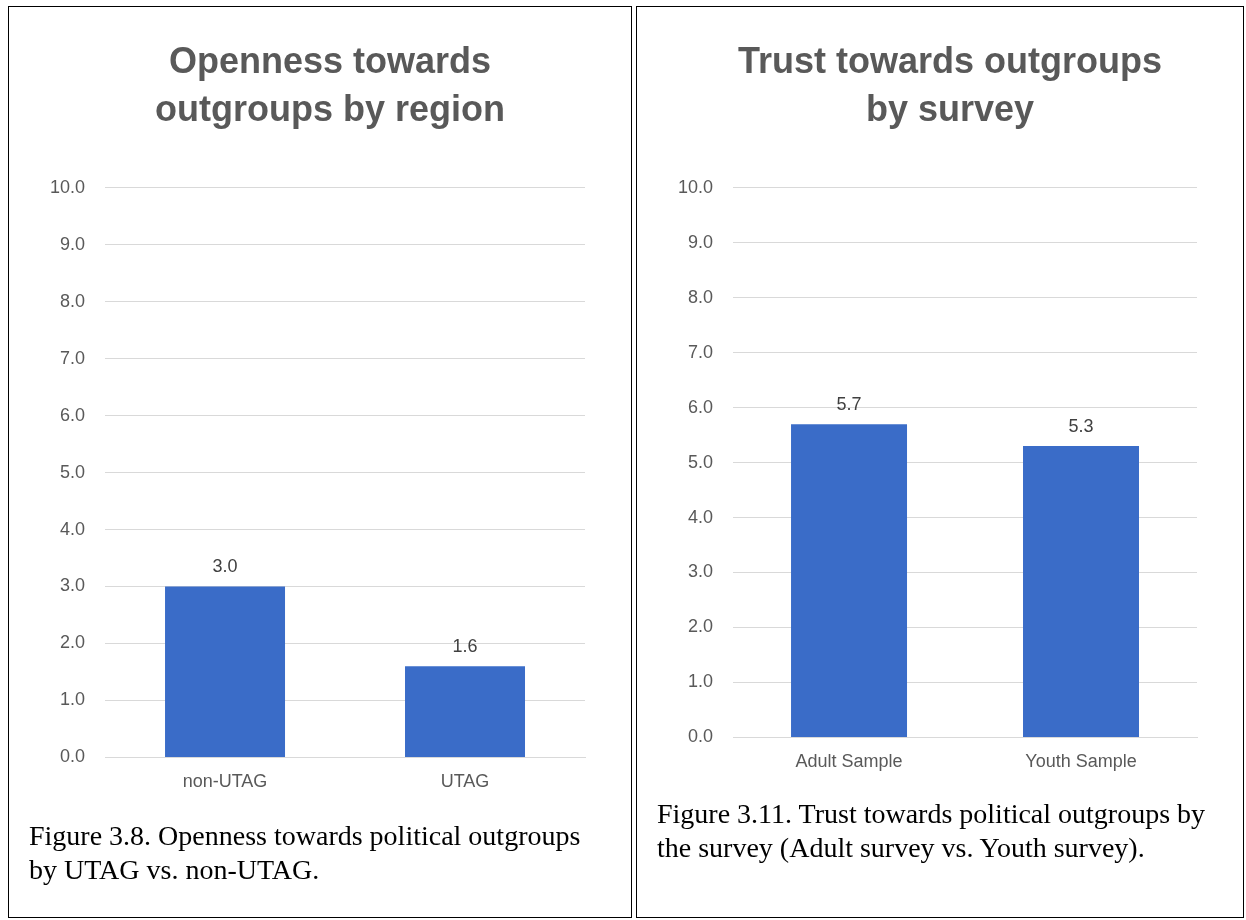 The width and height of the screenshot is (1246, 920). Describe the element at coordinates (465, 781) in the screenshot. I see `x-tick-label: UTAG` at that location.